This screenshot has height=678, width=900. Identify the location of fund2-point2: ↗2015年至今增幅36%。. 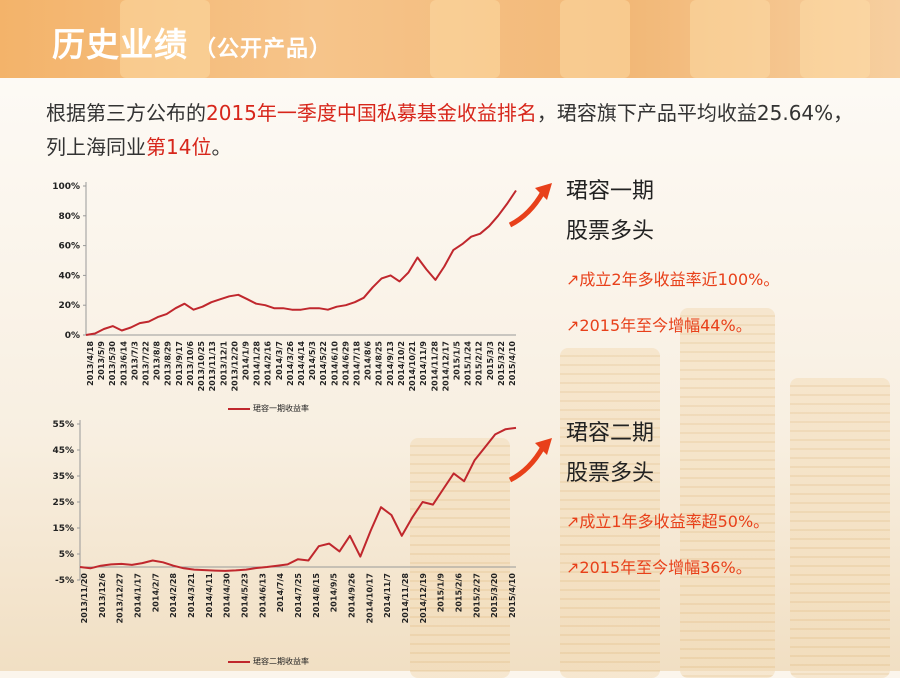
(659, 567).